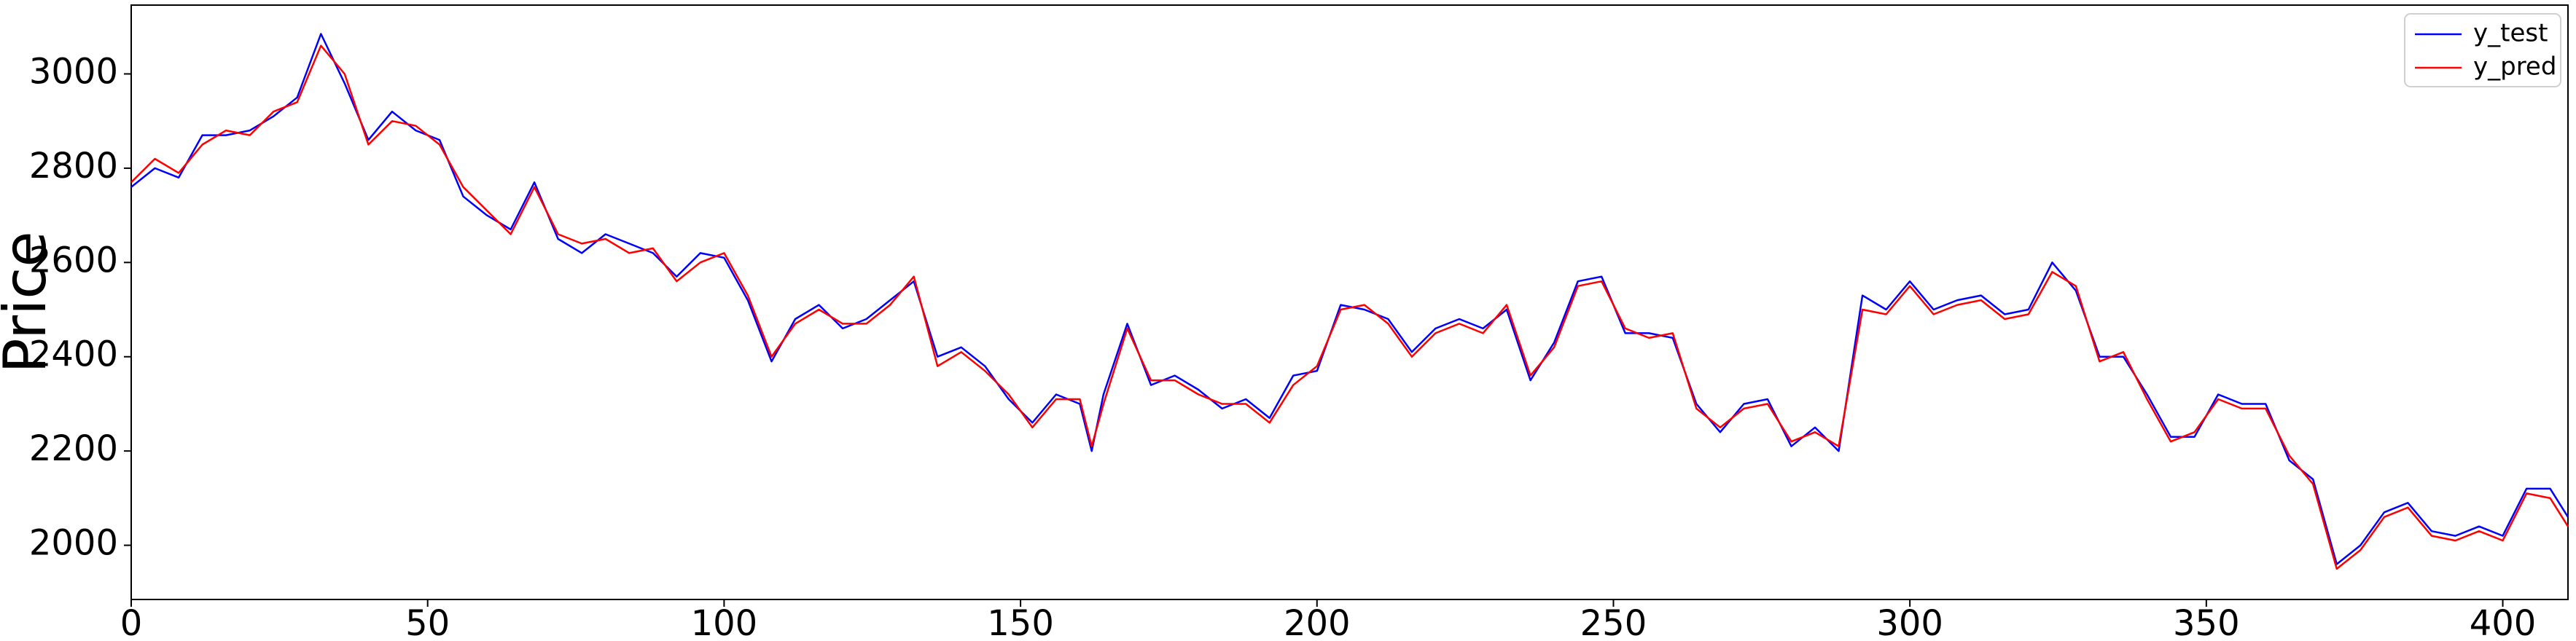  What do you see at coordinates (1613, 620) in the screenshot?
I see `x-tick-label: 250` at bounding box center [1613, 620].